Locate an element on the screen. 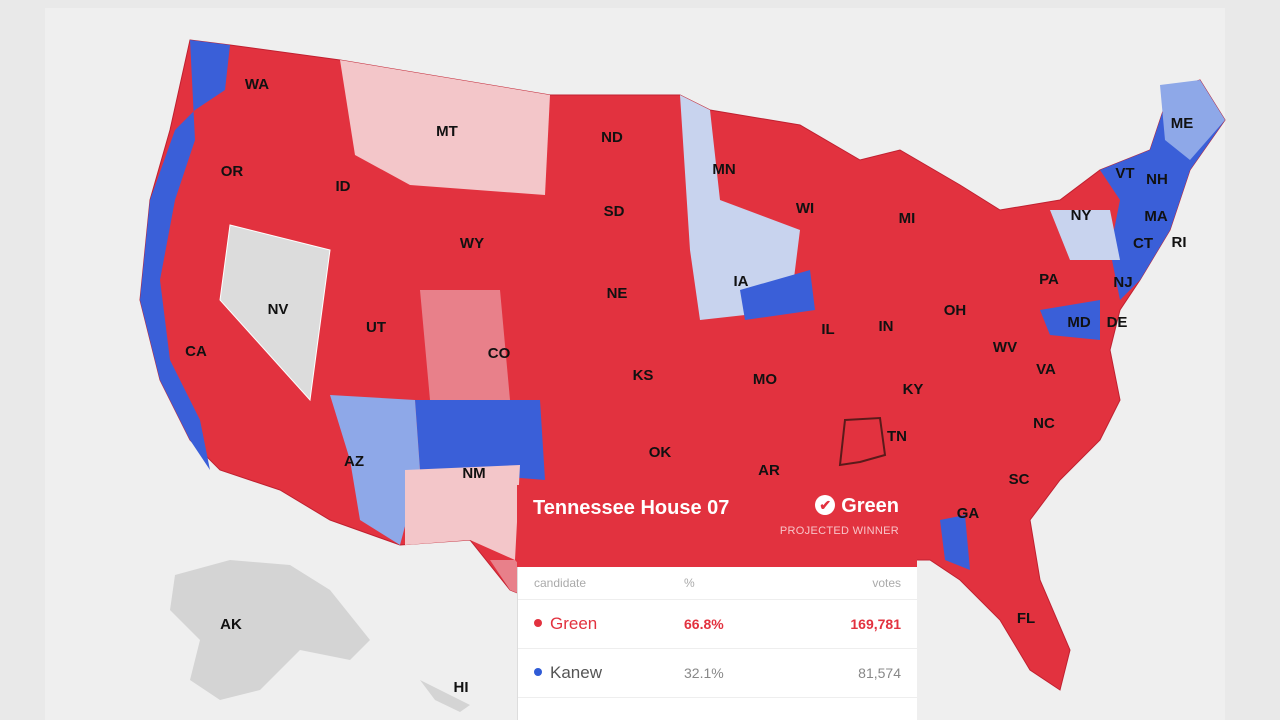 This screenshot has width=1280, height=720. state-label: PA is located at coordinates (1049, 279).